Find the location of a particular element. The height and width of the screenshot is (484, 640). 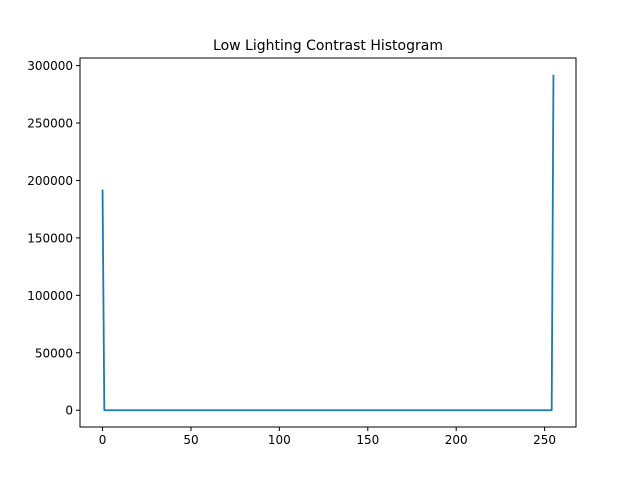

y-tick-label: 200000 is located at coordinates (50, 181).